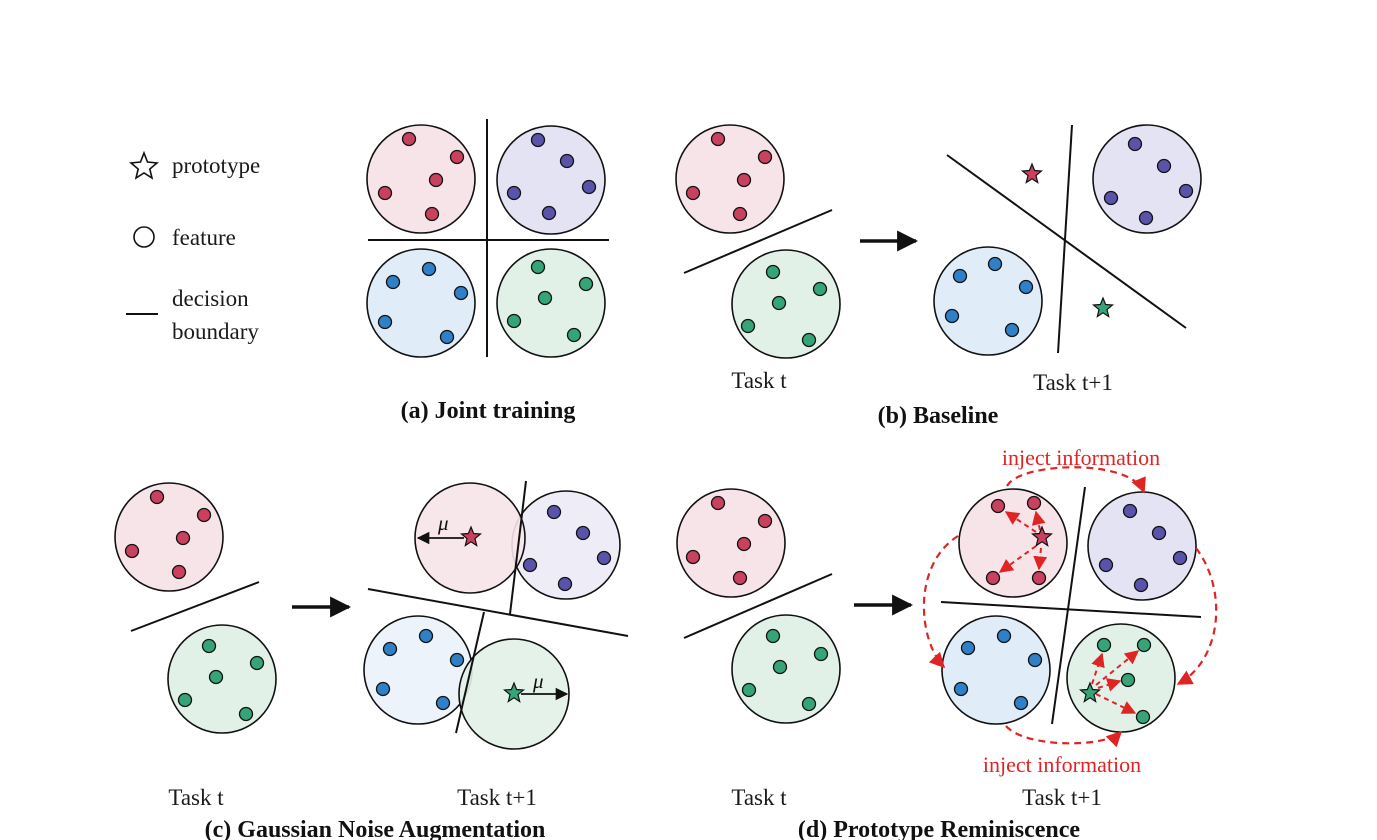  Describe the element at coordinates (1062, 797) in the screenshot. I see `task-t1-label: Task t+1` at that location.